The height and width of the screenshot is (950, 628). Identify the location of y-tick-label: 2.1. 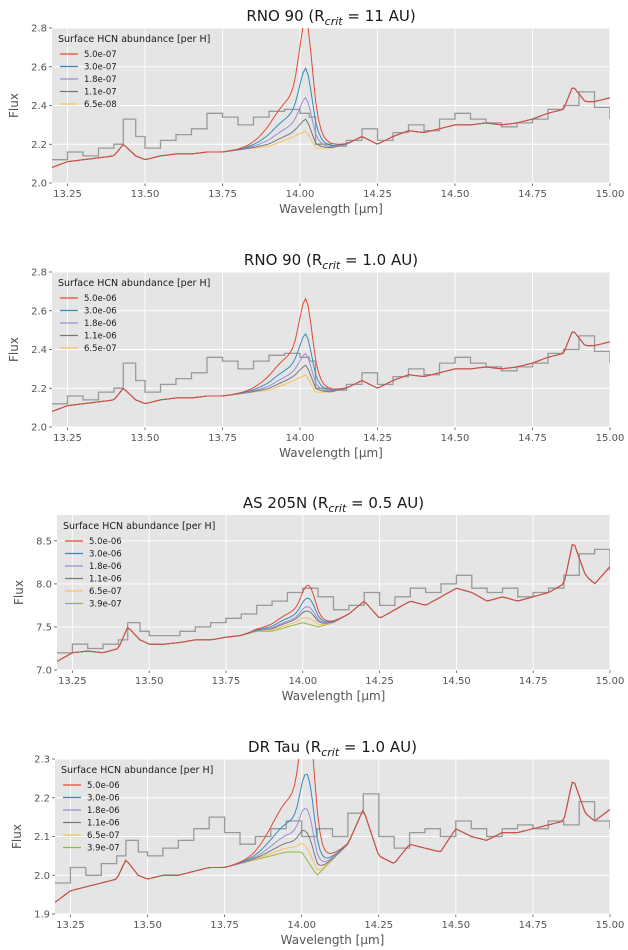
(42, 837).